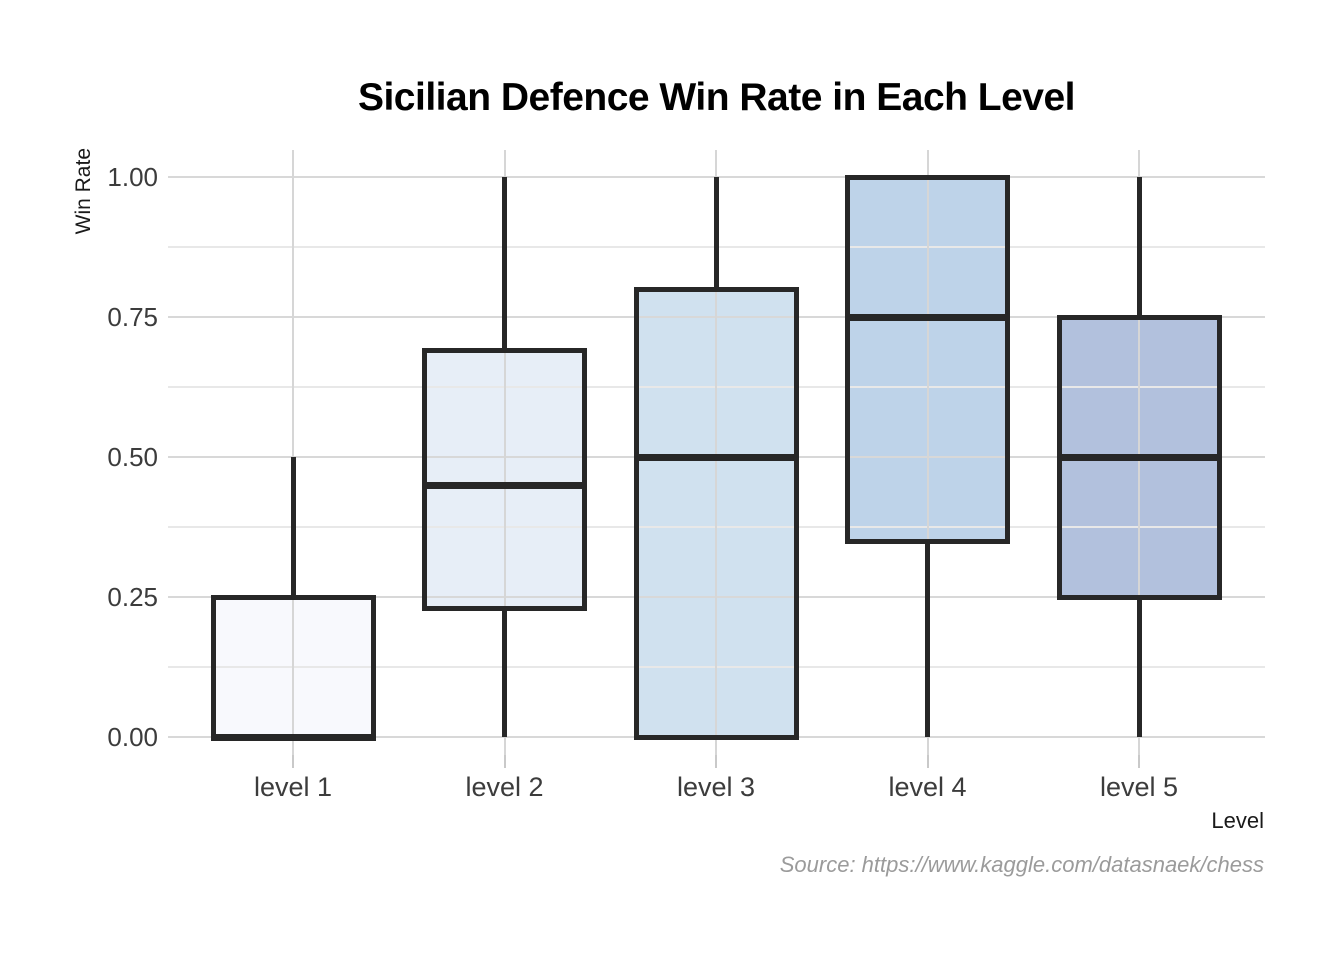 The height and width of the screenshot is (960, 1344). Describe the element at coordinates (132, 317) in the screenshot. I see `y-tick-label: 0.75` at that location.